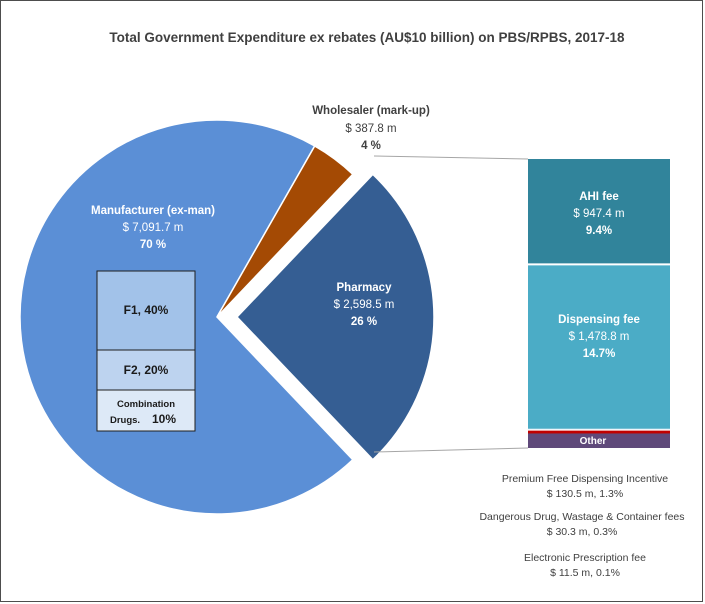 This screenshot has width=705, height=604. I want to click on bar-segment-f1, so click(146, 310).